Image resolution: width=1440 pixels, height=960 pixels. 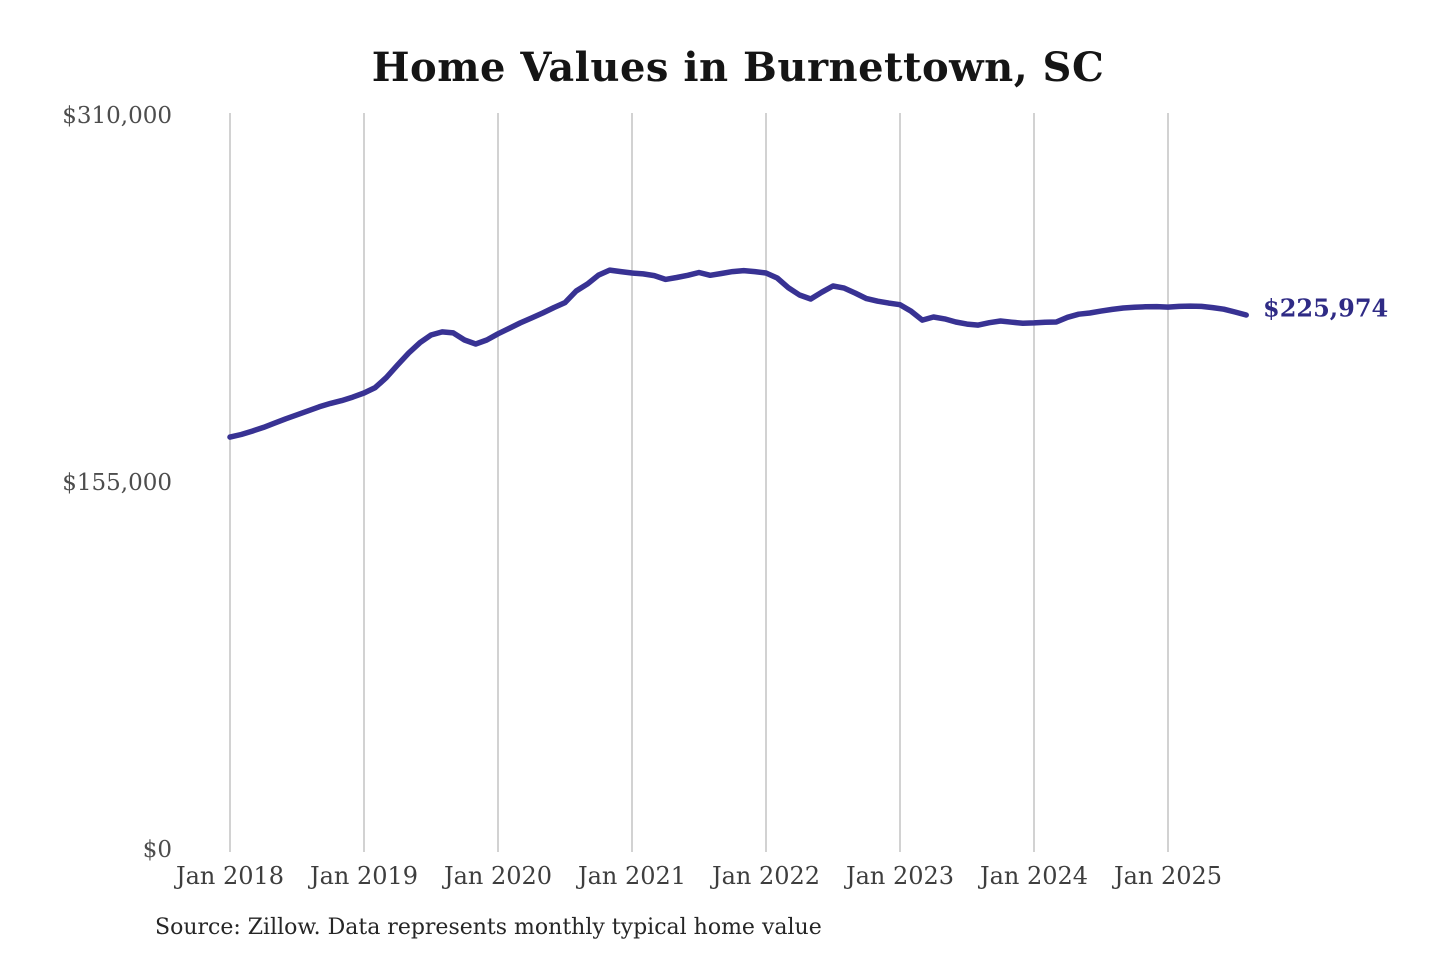 What do you see at coordinates (738, 353) in the screenshot?
I see `home-value-line` at bounding box center [738, 353].